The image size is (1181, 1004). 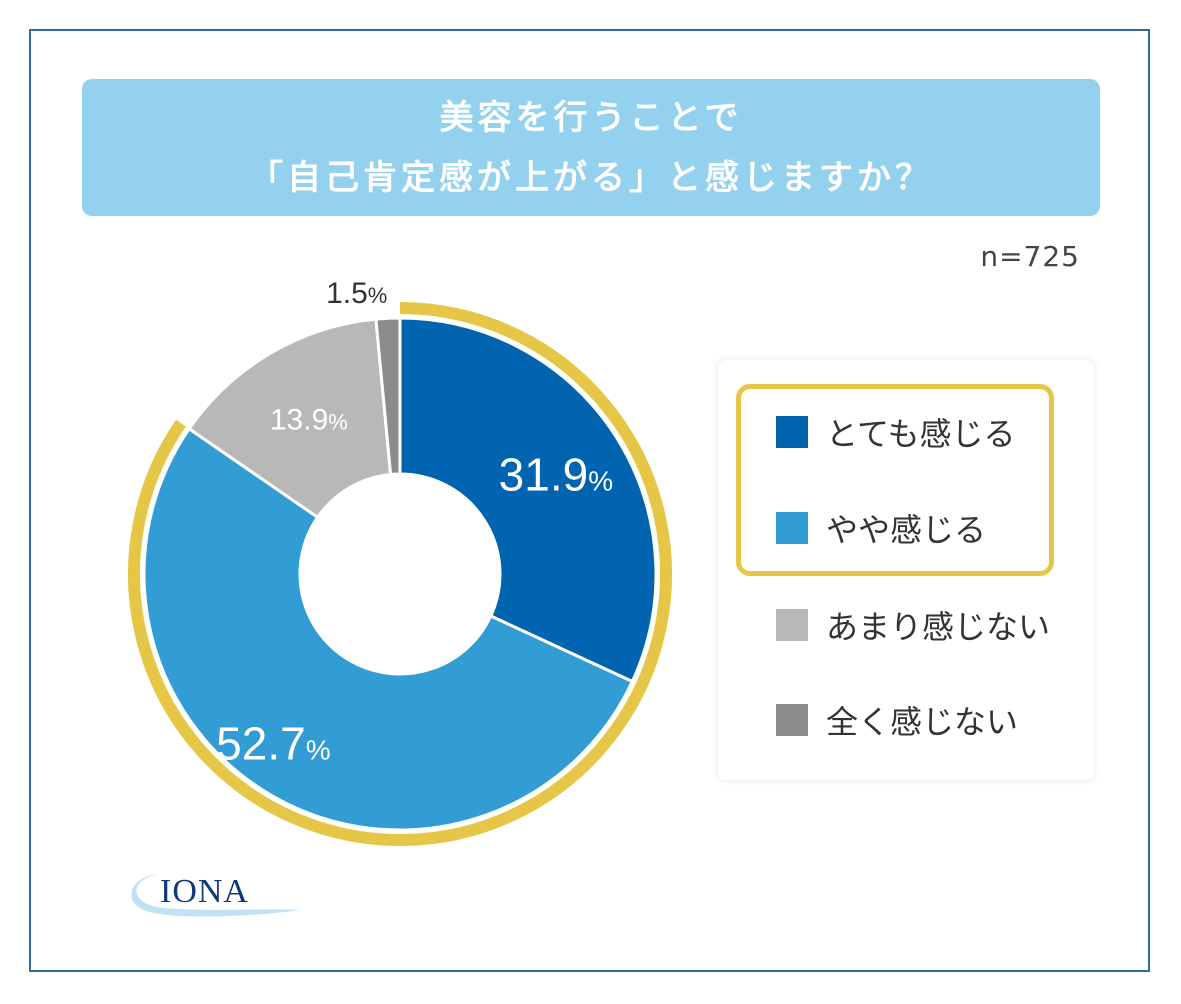 I want to click on legend-item-somewhat: やや感じる, so click(x=881, y=528).